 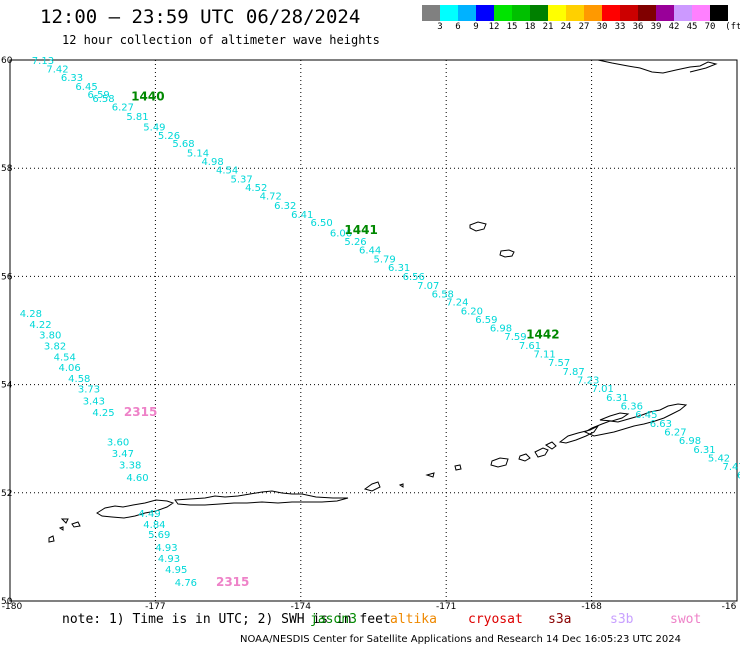 I want to click on wave-height-value: 3.73, so click(x=89, y=390).